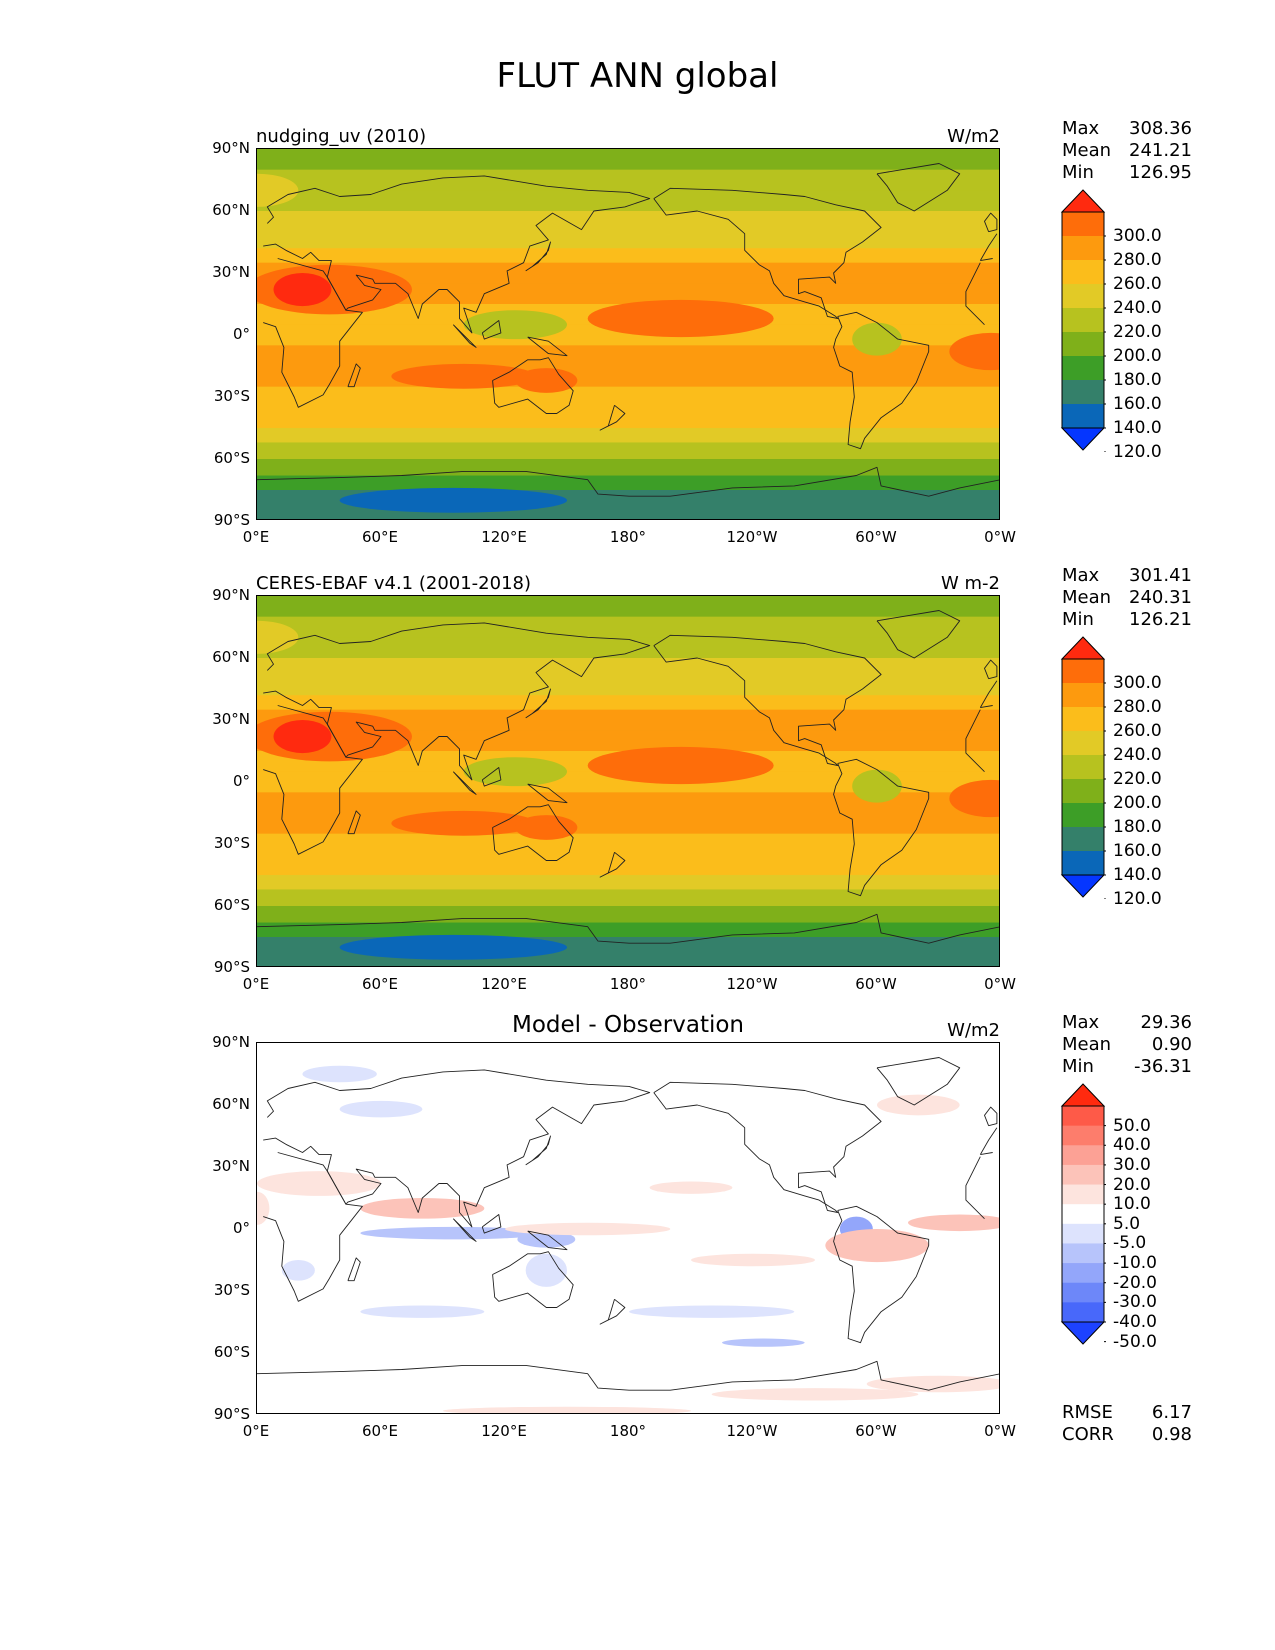 The image size is (1275, 1650). I want to click on colorbar-tick-label: 50.0, so click(1132, 1125).